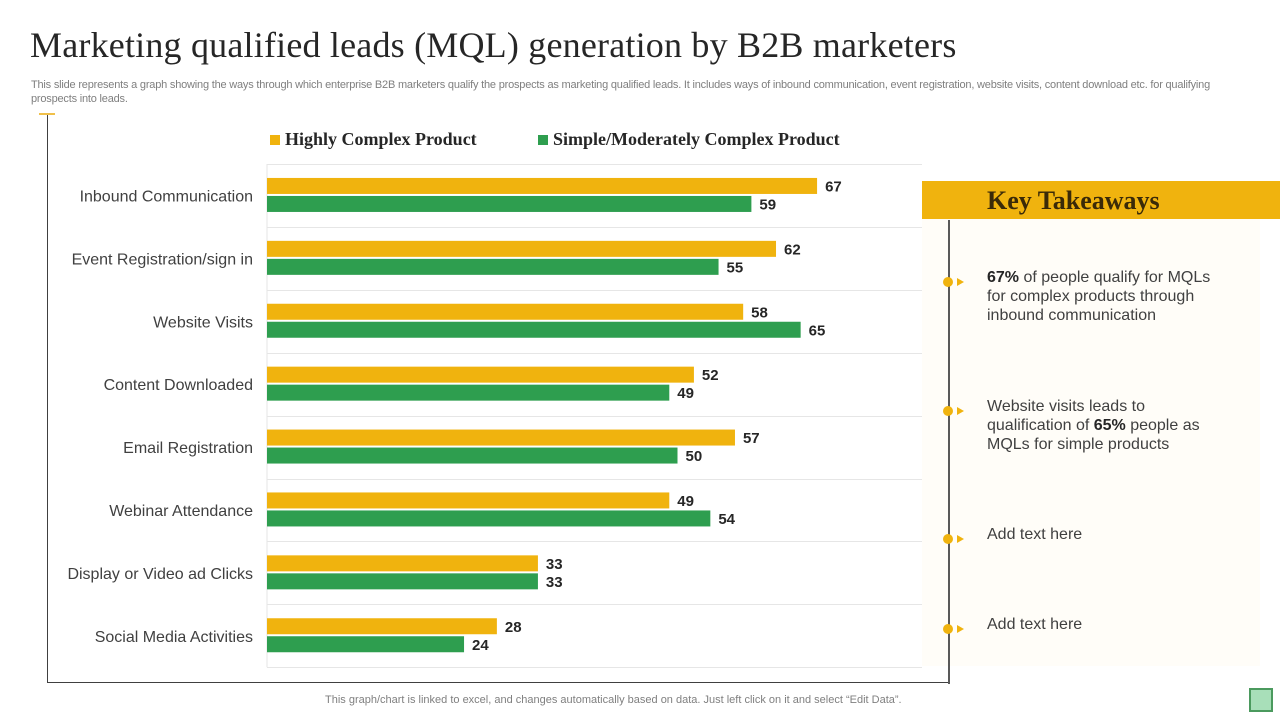 The height and width of the screenshot is (720, 1280). What do you see at coordinates (696, 139) in the screenshot?
I see `legend-label-simple: Simple/Moderately Complex Product` at bounding box center [696, 139].